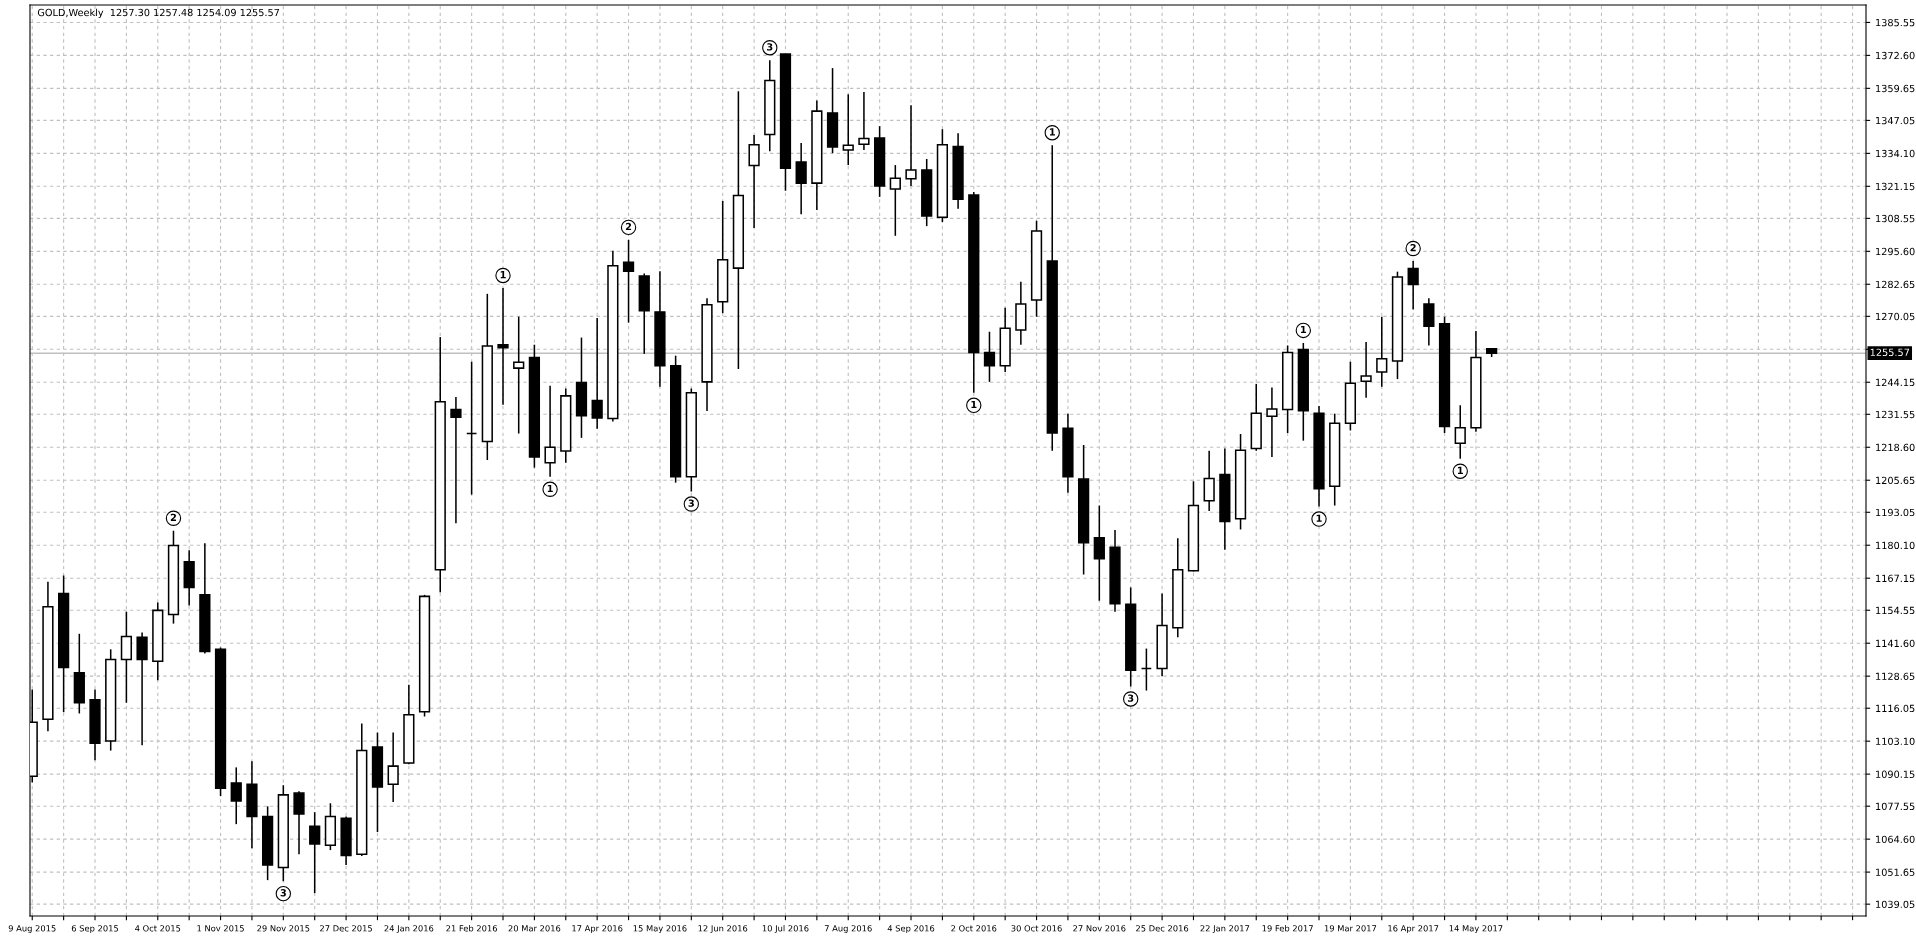 This screenshot has width=1916, height=938. What do you see at coordinates (1895, 120) in the screenshot?
I see `y-tick-label: 1347.05` at bounding box center [1895, 120].